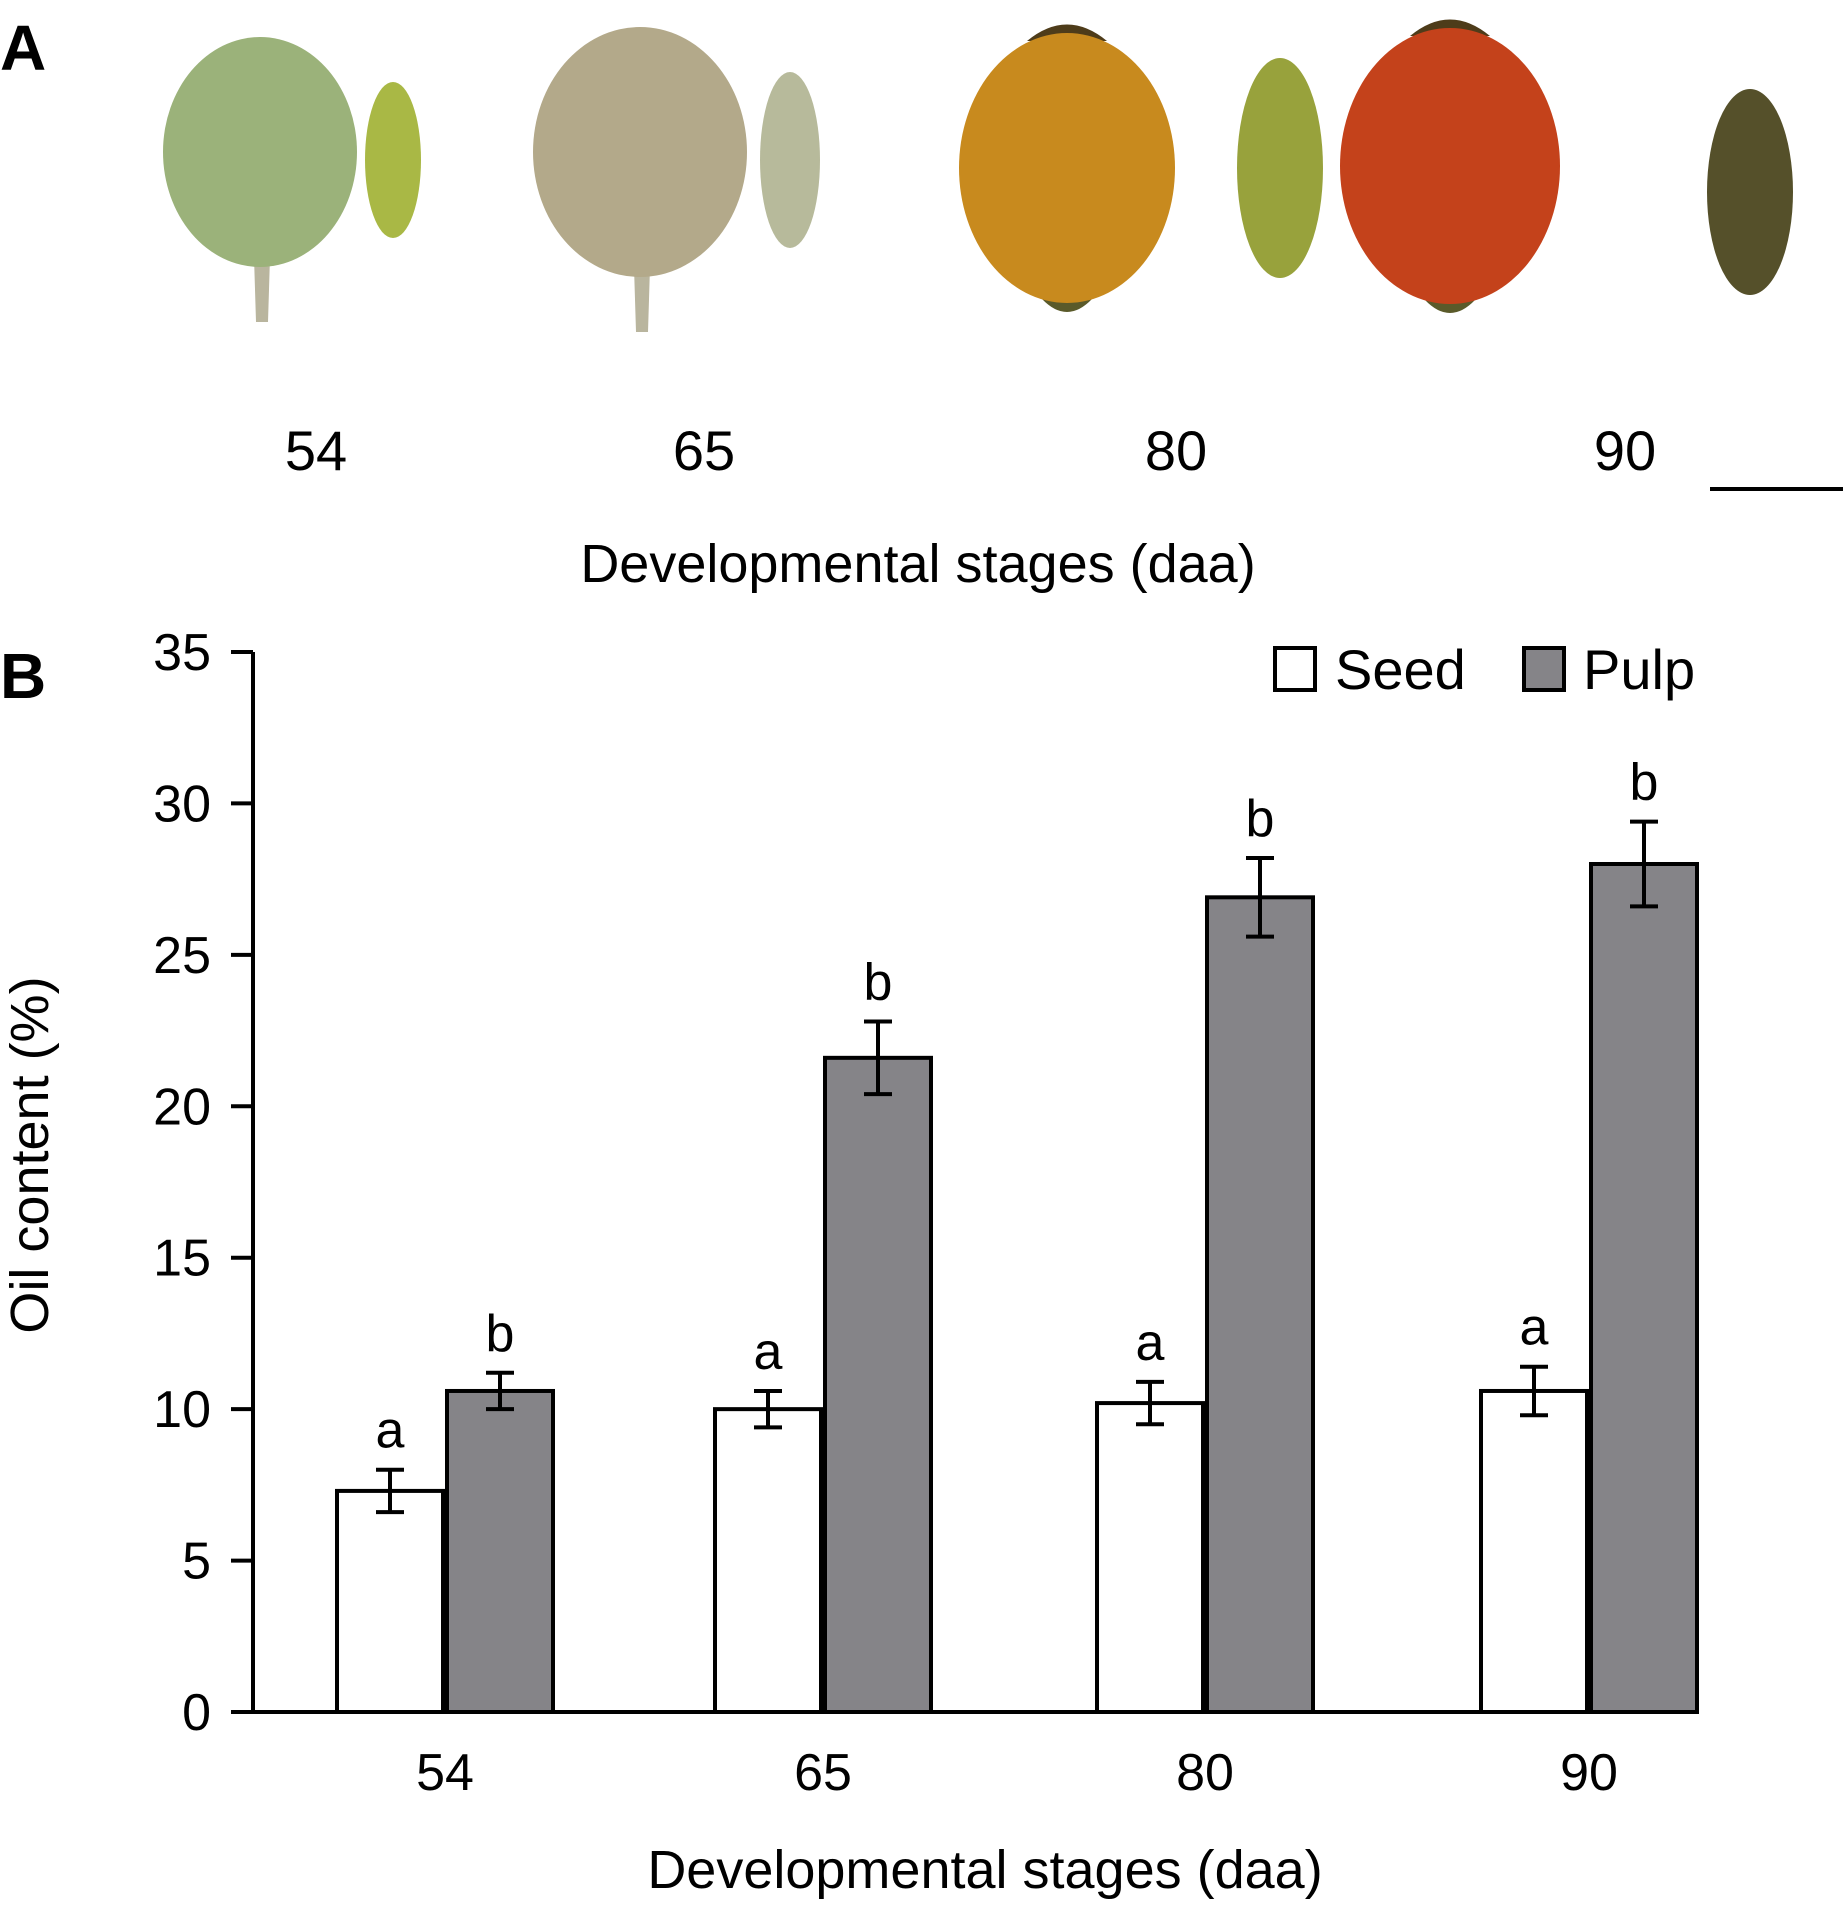 This screenshot has width=1843, height=1906. I want to click on legend-label-seed: Seed, so click(1400, 669).